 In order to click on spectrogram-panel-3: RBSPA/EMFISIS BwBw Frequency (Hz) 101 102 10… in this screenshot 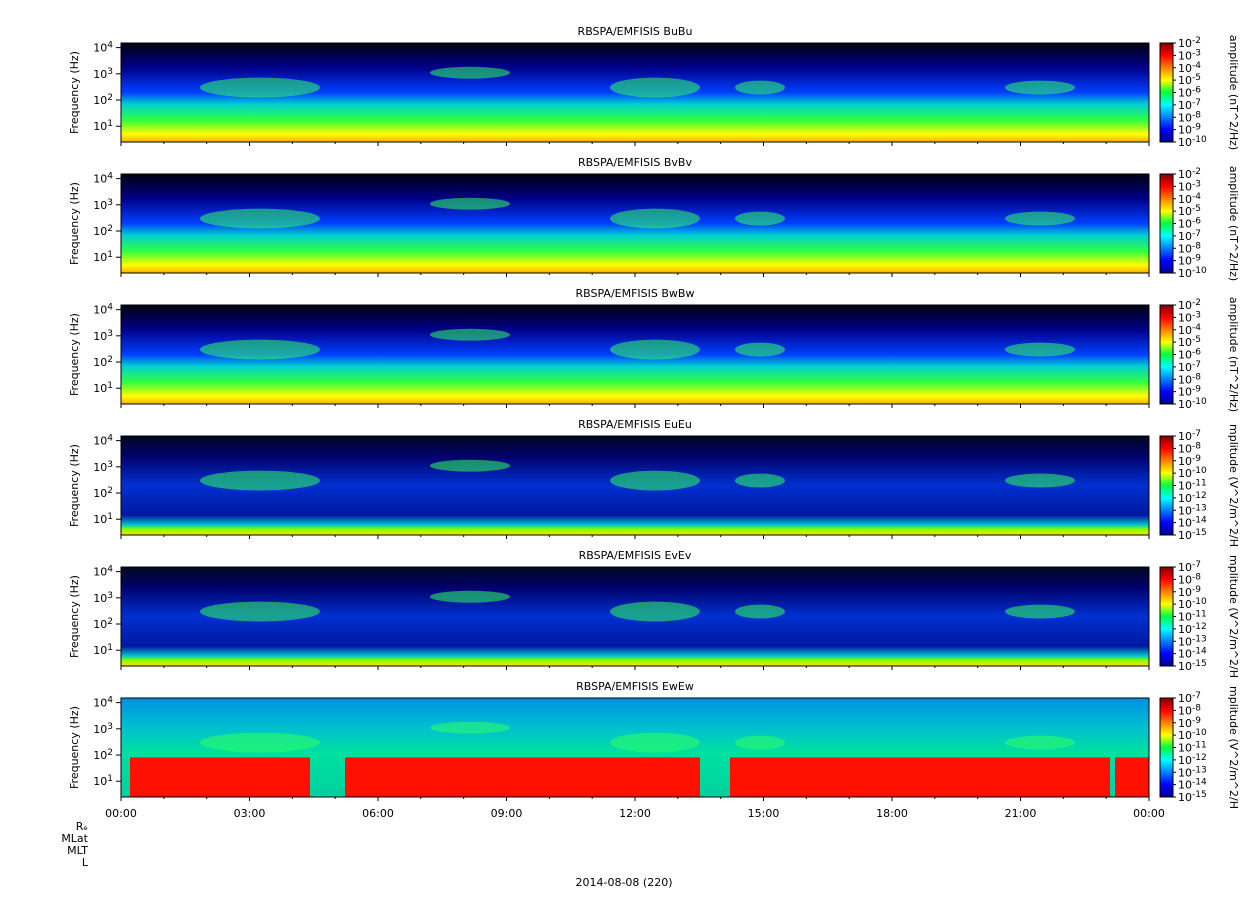, I will do `click(654, 349)`.